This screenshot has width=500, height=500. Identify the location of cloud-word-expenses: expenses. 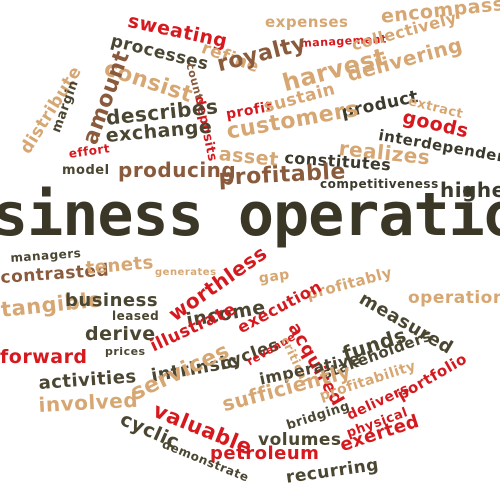
(307, 22).